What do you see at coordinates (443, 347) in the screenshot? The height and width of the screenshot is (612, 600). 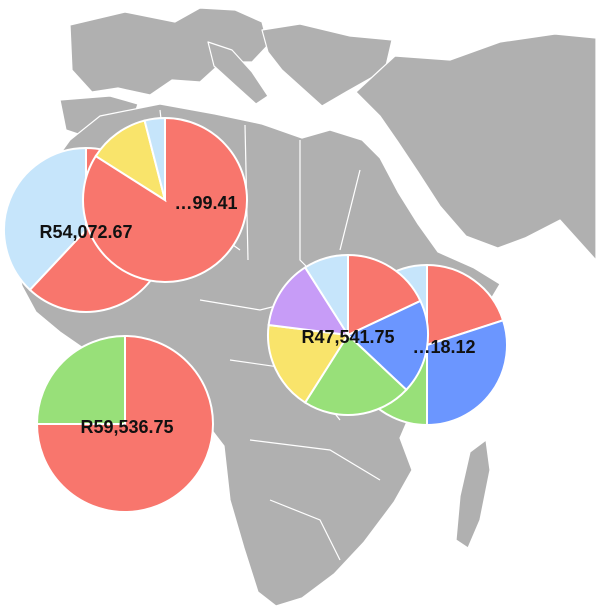 I see `pie-4-label: …18.12` at bounding box center [443, 347].